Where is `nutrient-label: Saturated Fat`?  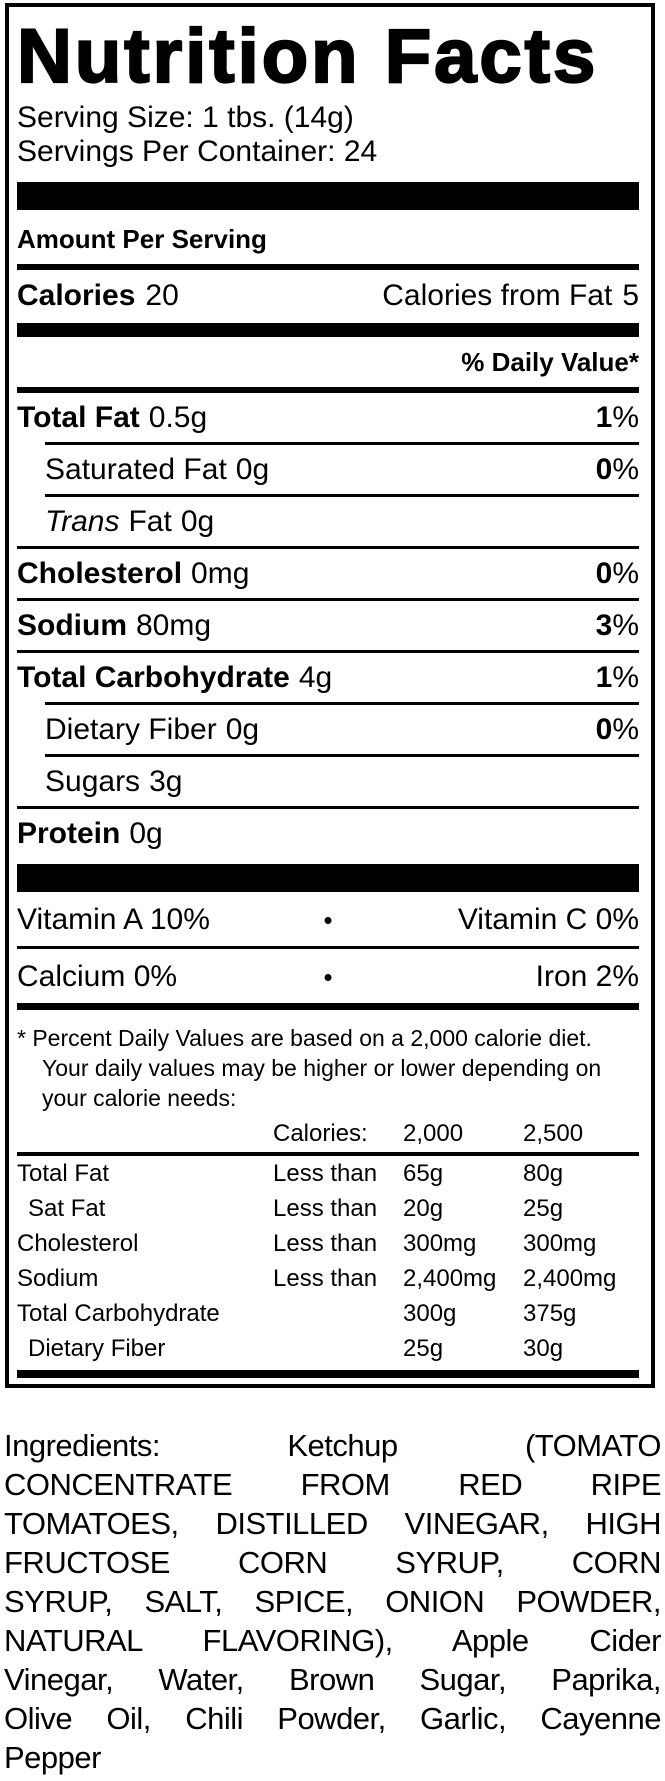
nutrient-label: Saturated Fat is located at coordinates (136, 469).